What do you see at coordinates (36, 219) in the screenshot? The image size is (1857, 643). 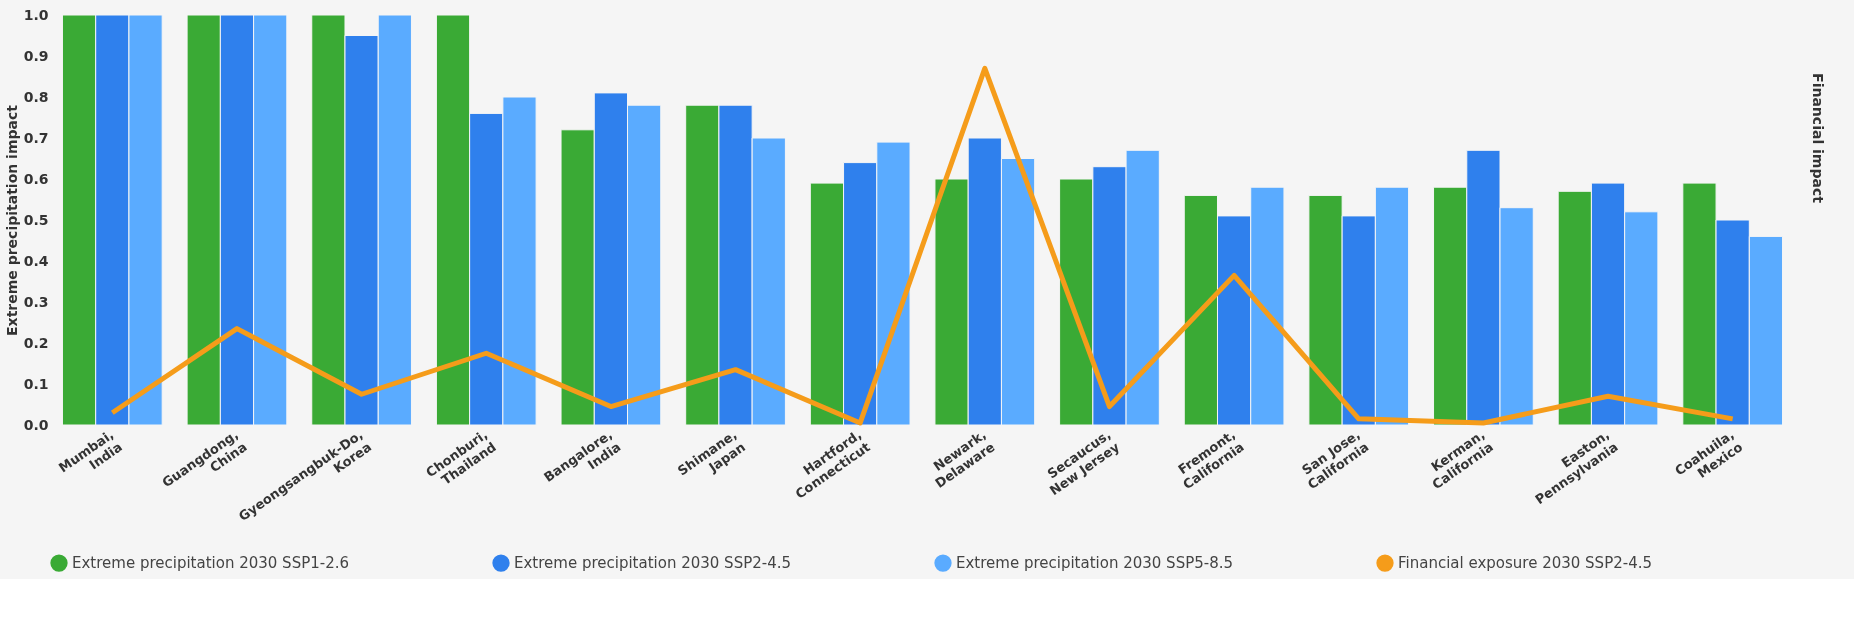 I see `y-tick-label: 0.5` at bounding box center [36, 219].